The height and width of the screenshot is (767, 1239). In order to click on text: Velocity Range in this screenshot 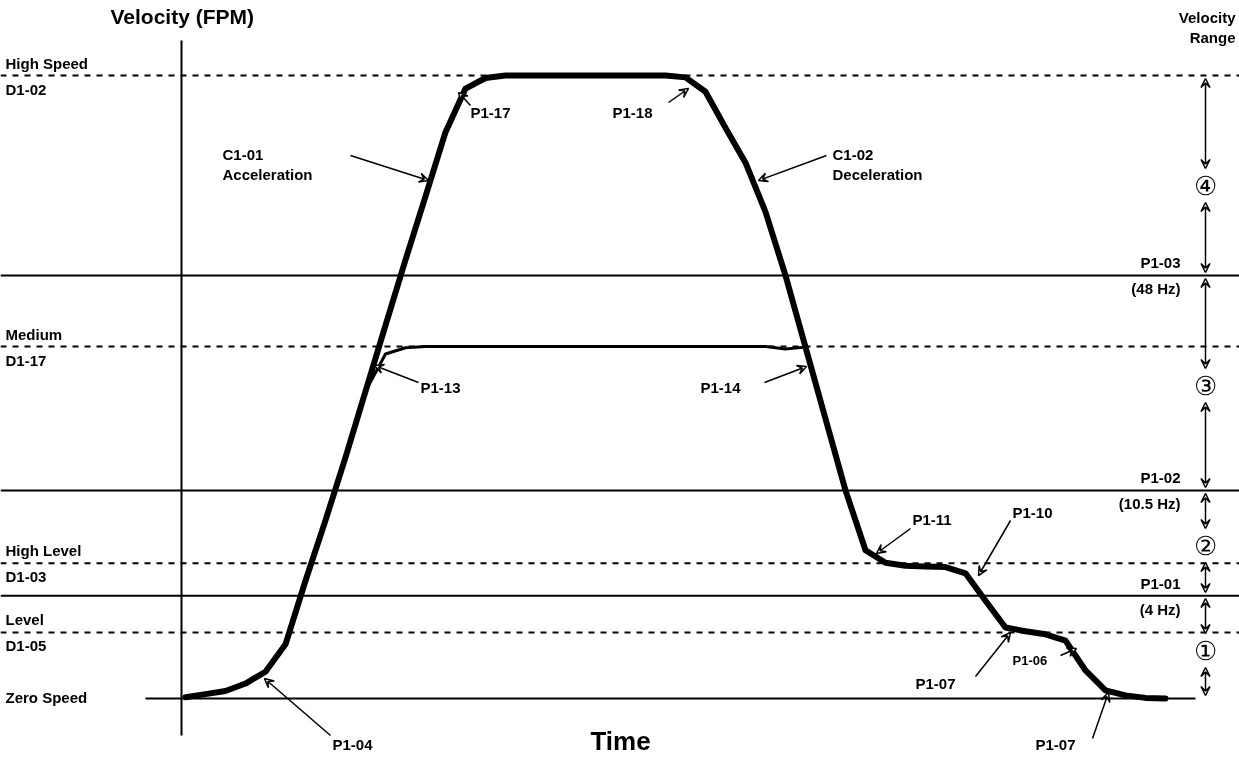, I will do `click(1207, 27)`.